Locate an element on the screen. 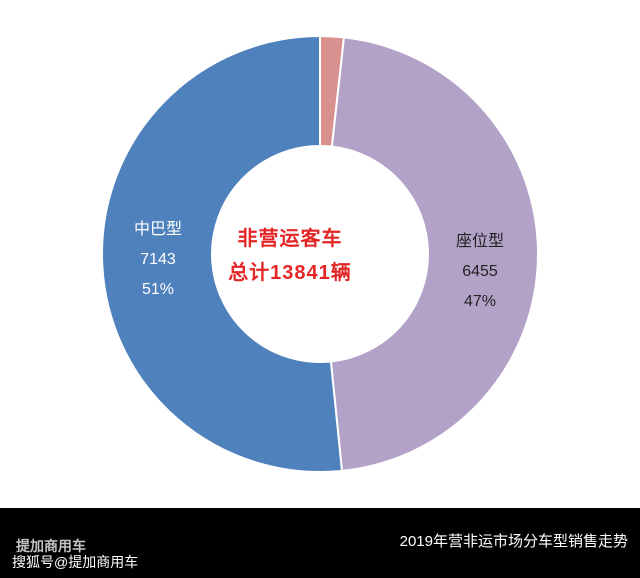 The width and height of the screenshot is (640, 578). slice-2-label-name: 中巴型 is located at coordinates (158, 229).